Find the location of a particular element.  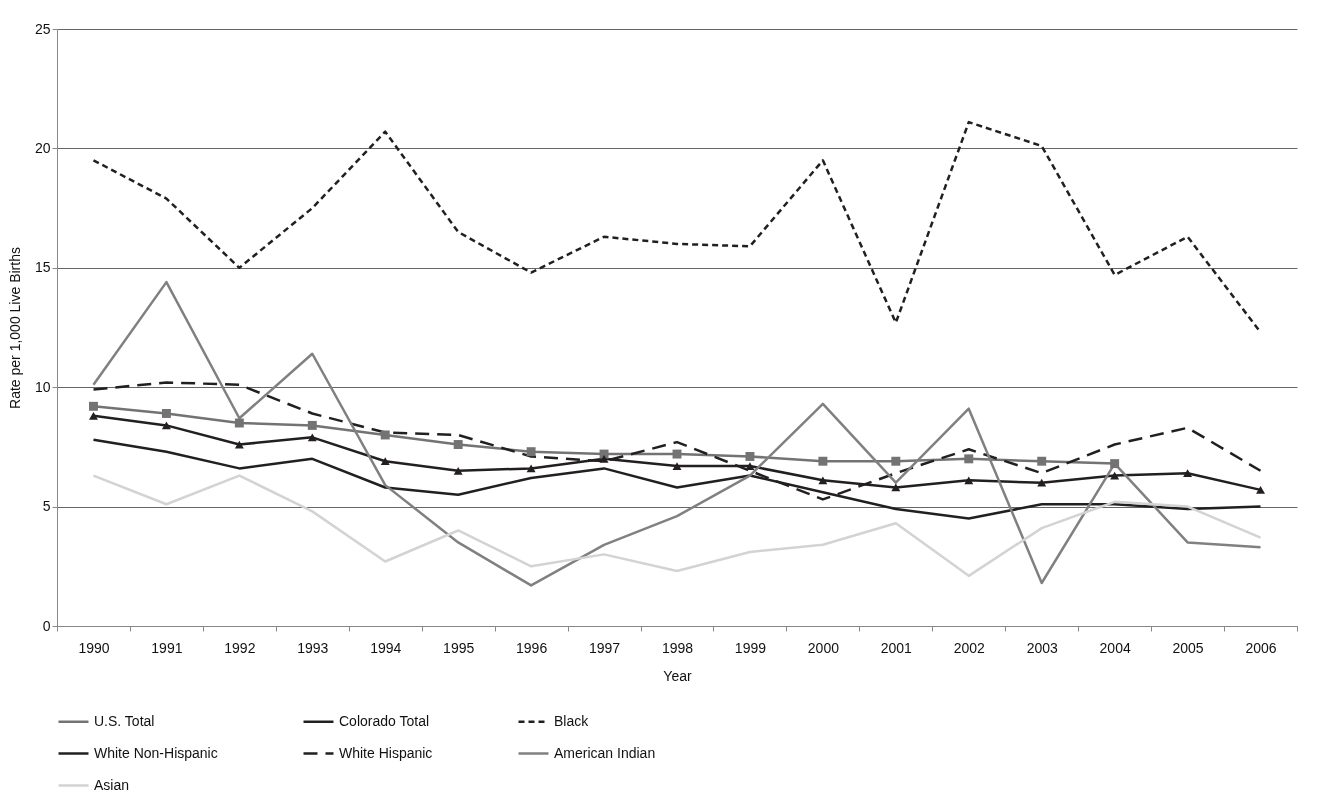

x-tick-label: 1998 is located at coordinates (677, 647).